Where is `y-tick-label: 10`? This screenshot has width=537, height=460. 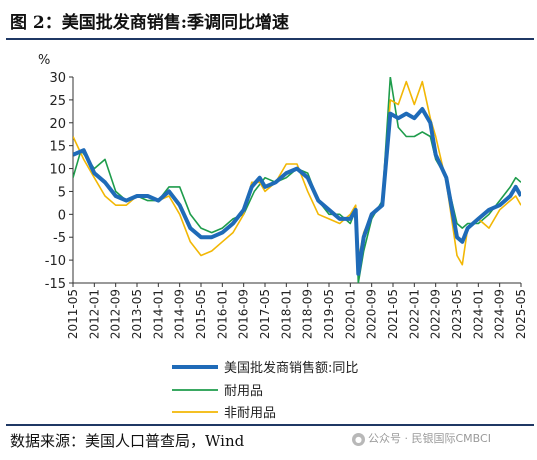 y-tick-label: 10 is located at coordinates (57, 170).